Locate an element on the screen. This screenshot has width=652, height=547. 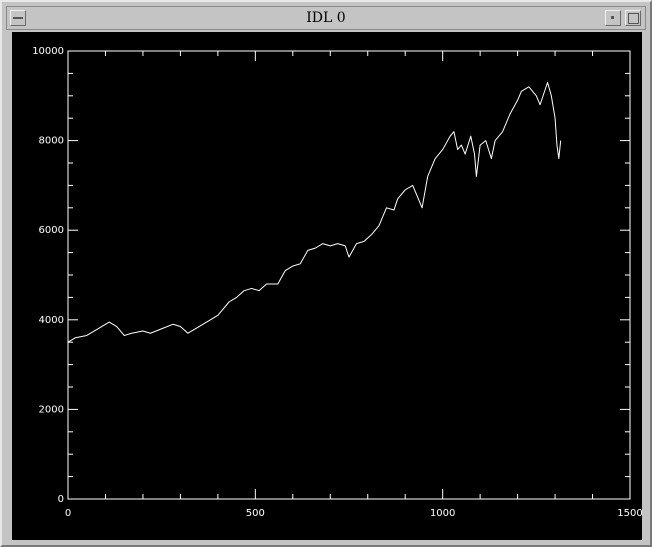
maximize-button is located at coordinates (633, 18).